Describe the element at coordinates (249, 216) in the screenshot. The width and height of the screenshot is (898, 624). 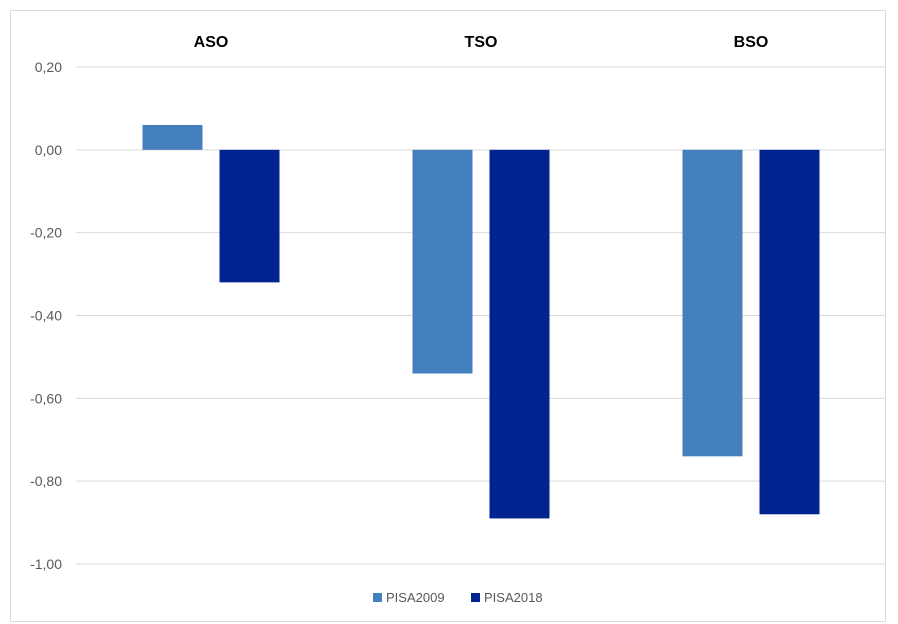
I see `bar-pisa2018-aso` at that location.